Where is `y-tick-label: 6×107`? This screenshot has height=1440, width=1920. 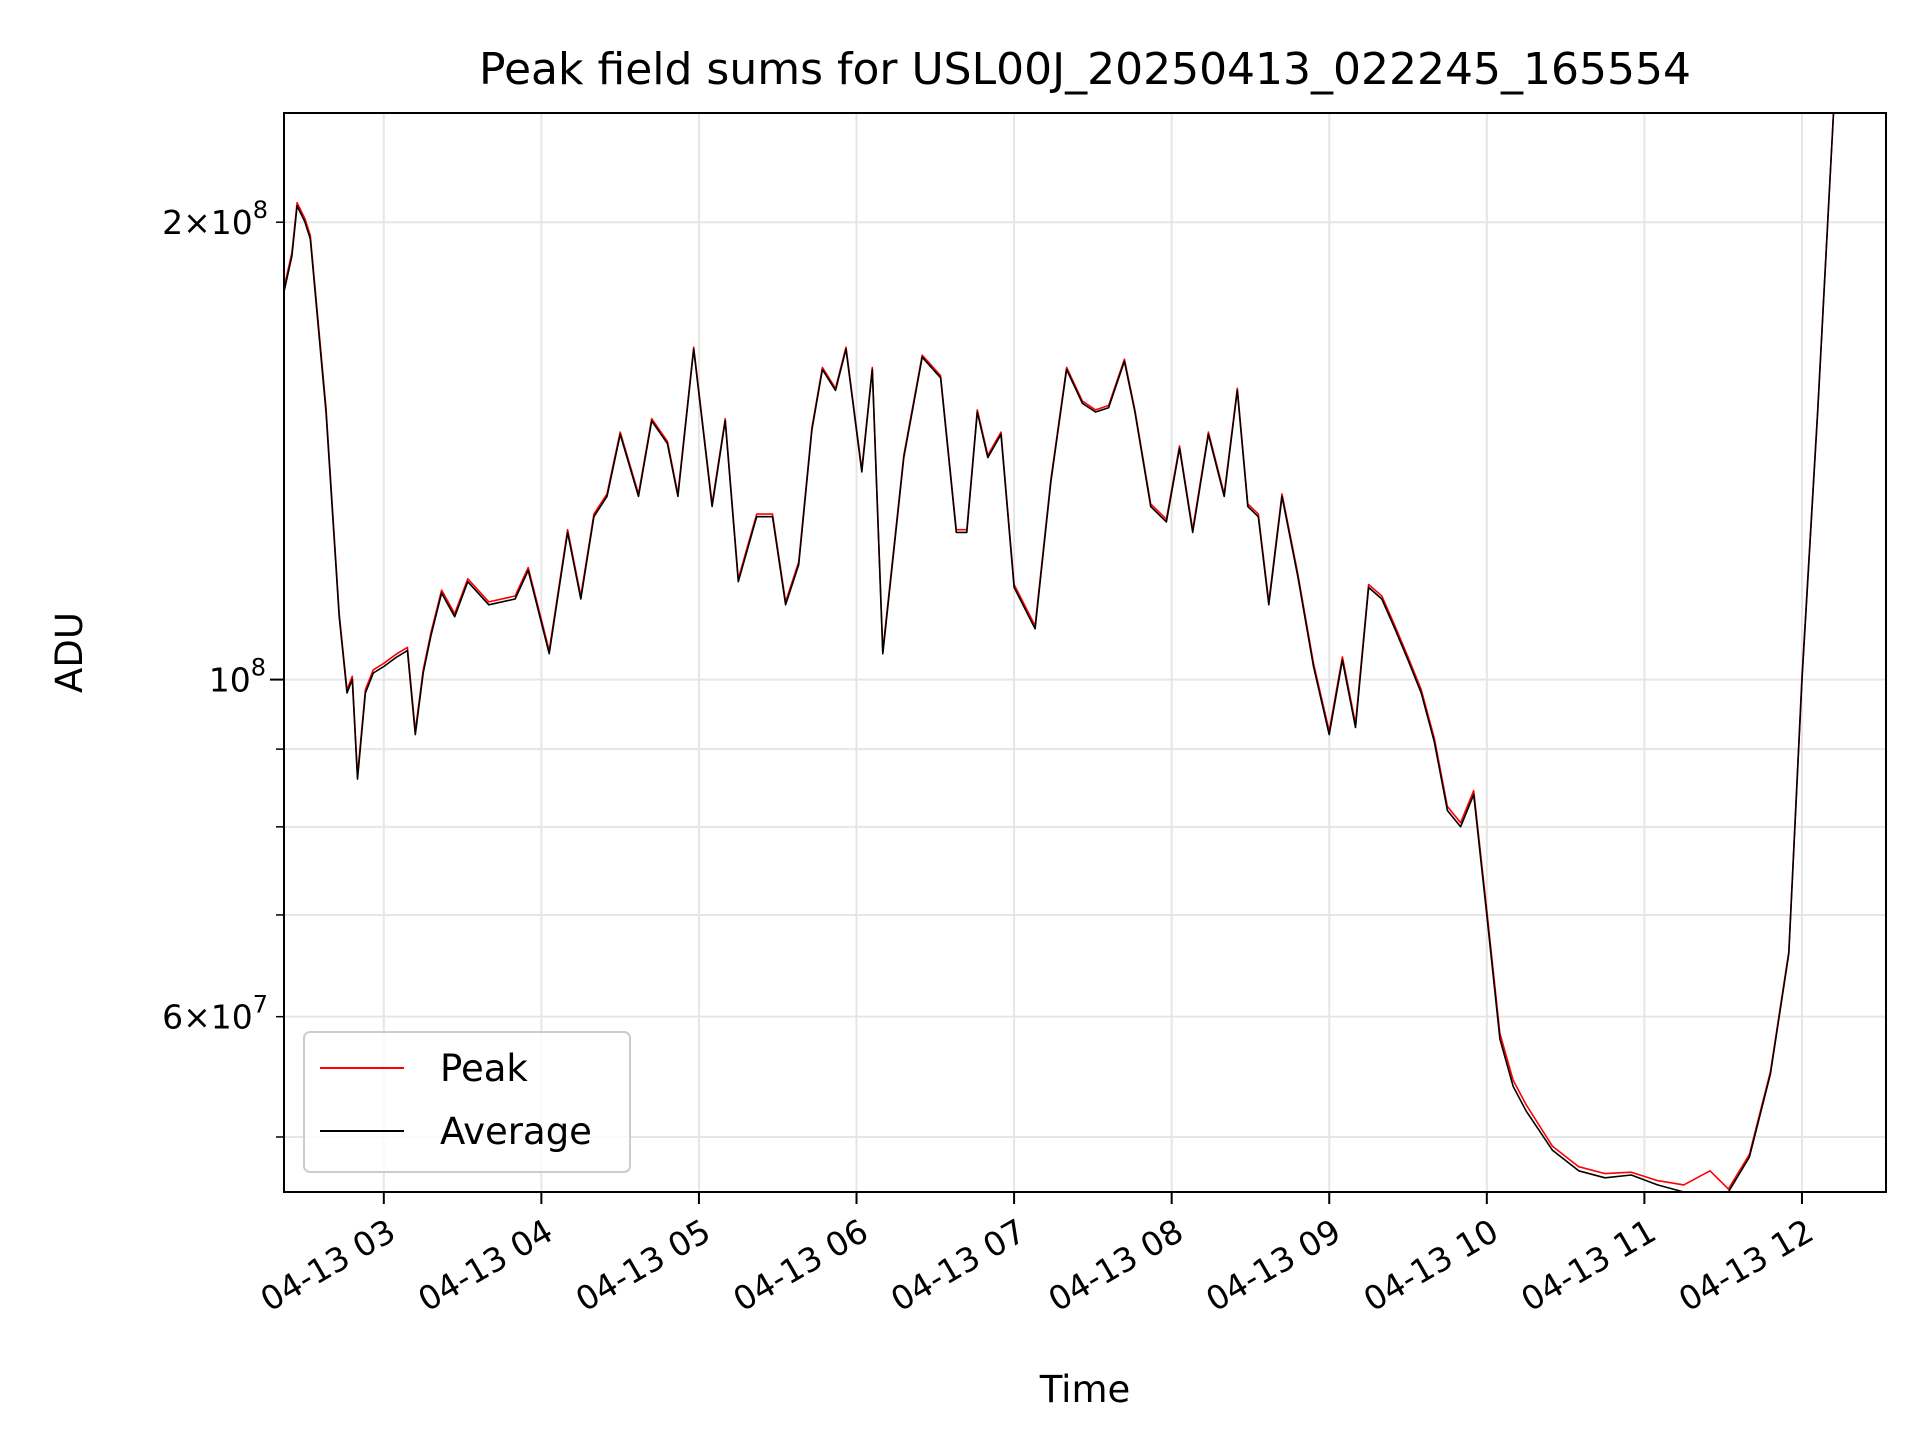 y-tick-label: 6×107 is located at coordinates (215, 1014).